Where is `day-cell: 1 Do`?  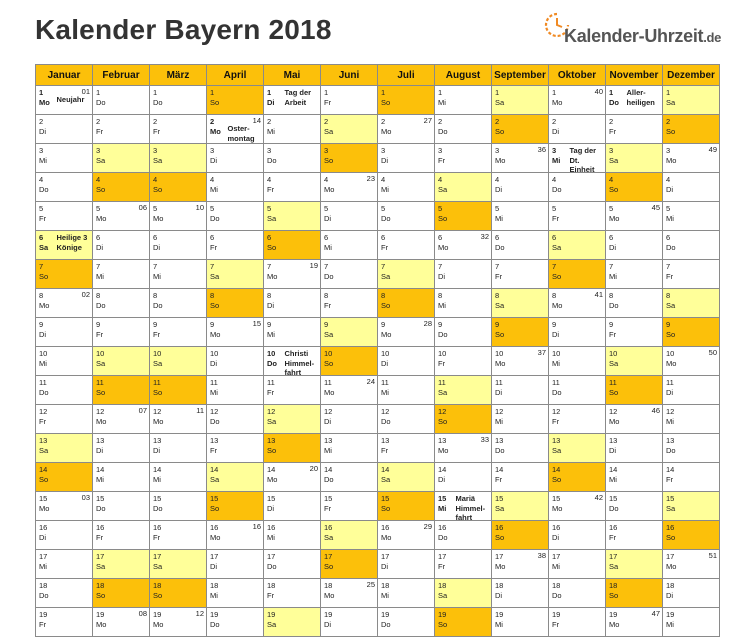
day-cell: 1 Do is located at coordinates (102, 100).